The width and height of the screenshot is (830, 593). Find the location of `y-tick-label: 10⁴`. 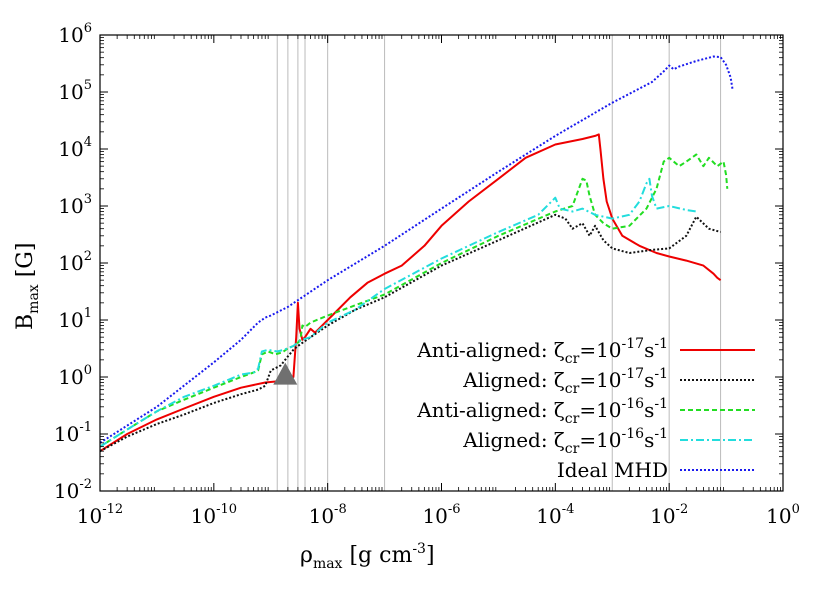

y-tick-label: 10⁴ is located at coordinates (75, 148).